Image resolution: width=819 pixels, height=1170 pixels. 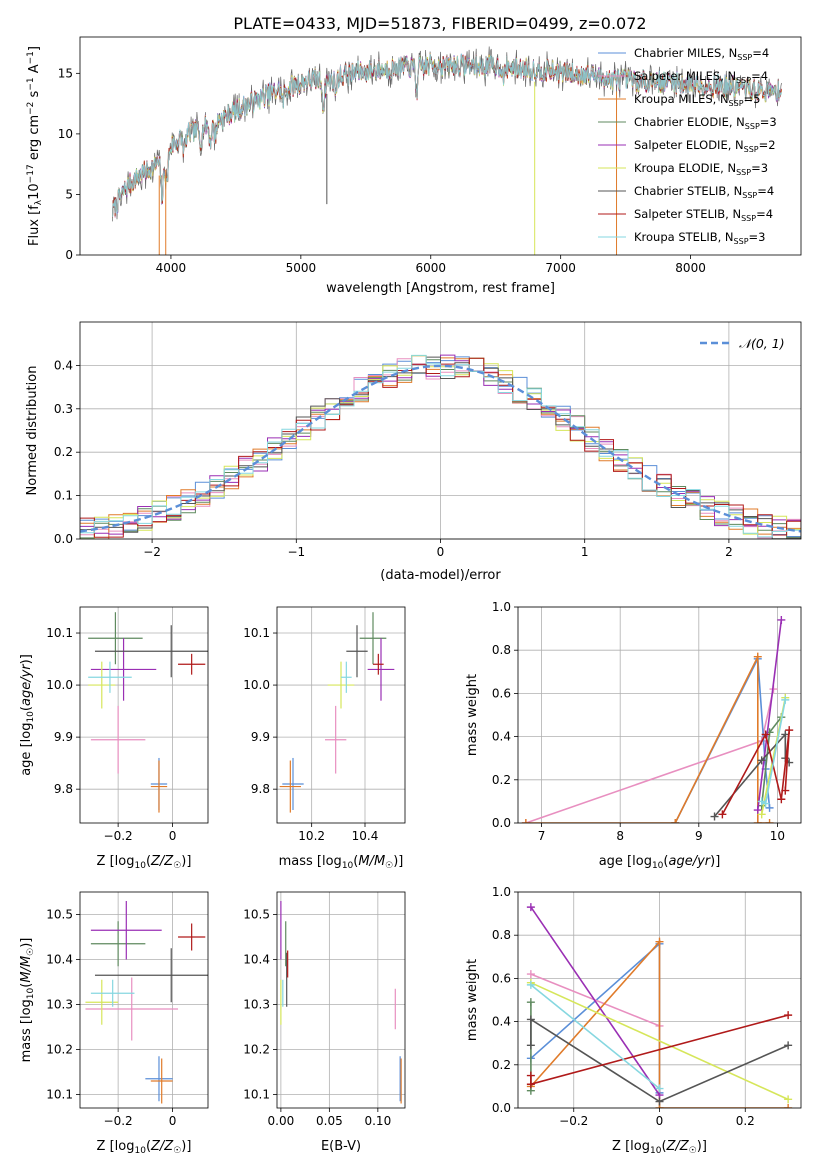 I want to click on histogram-step, so click(x=440, y=446).